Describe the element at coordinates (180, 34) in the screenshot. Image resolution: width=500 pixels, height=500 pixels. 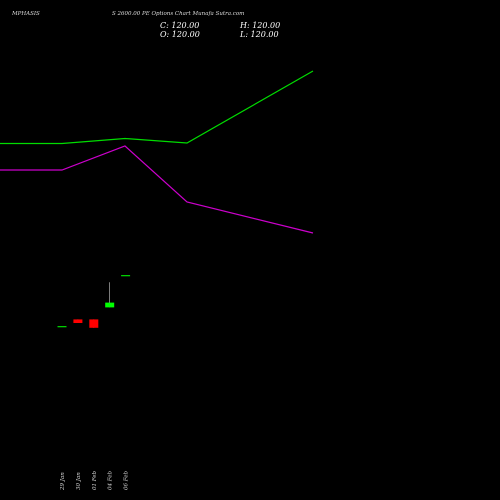
I see `open-value: O: 120.00` at that location.